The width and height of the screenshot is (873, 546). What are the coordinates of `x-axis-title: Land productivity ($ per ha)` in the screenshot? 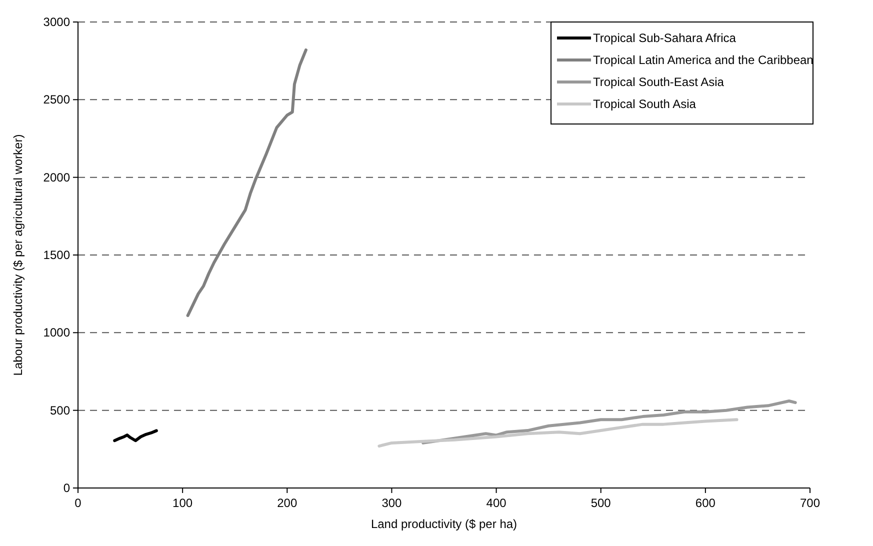 It's located at (444, 524).